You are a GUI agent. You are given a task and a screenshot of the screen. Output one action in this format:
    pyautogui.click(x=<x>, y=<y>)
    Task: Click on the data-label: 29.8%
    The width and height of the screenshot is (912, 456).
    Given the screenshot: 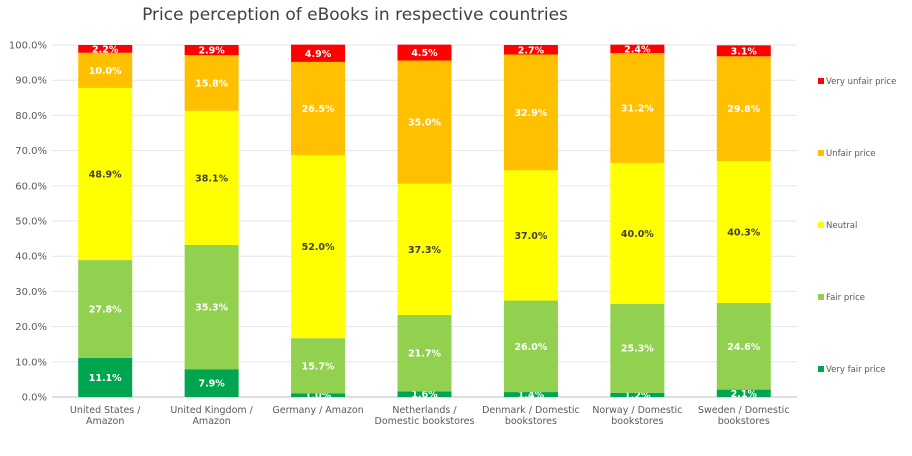 What is the action you would take?
    pyautogui.click(x=743, y=109)
    